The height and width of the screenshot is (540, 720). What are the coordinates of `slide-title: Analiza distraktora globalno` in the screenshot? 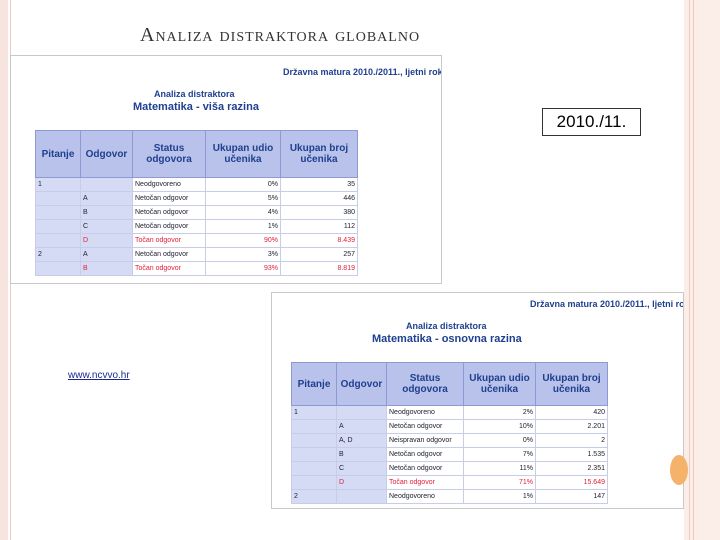 It's located at (280, 35).